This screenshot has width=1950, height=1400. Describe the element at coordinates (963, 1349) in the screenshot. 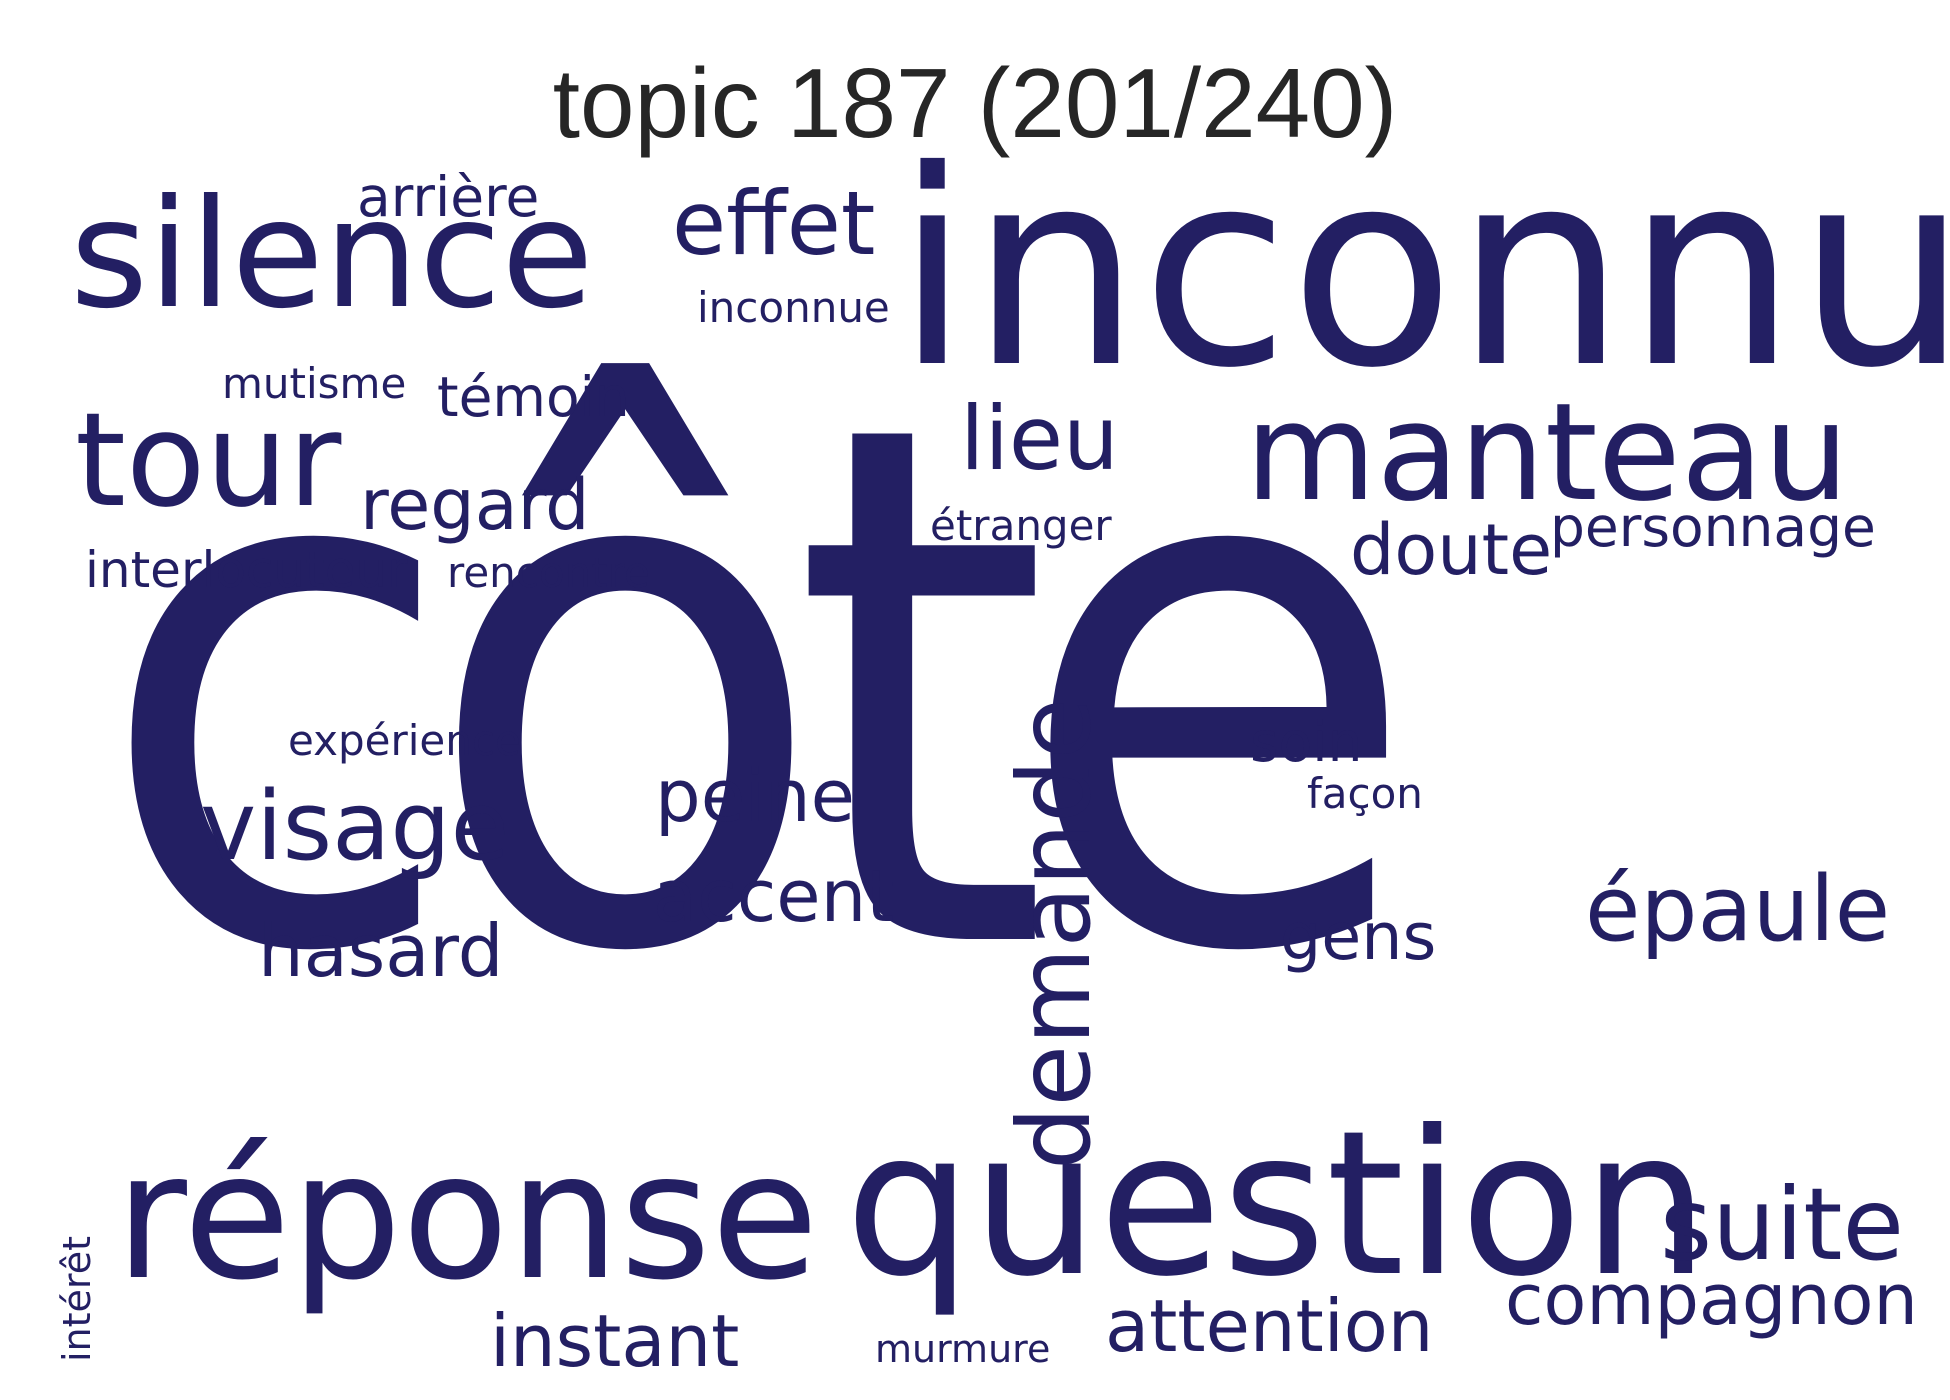

I see `word-murmure: murmure` at that location.